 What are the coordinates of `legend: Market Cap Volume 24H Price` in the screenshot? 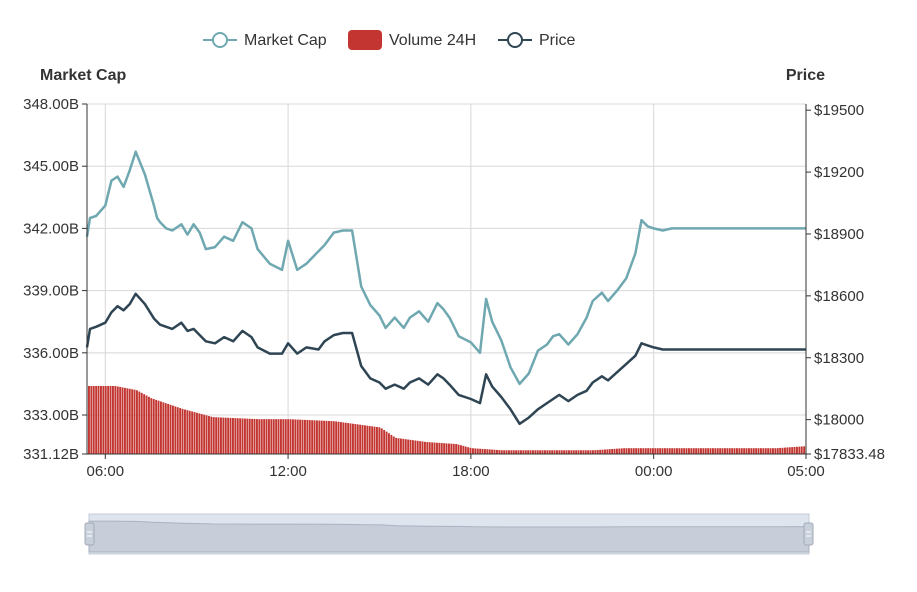 It's located at (389, 40).